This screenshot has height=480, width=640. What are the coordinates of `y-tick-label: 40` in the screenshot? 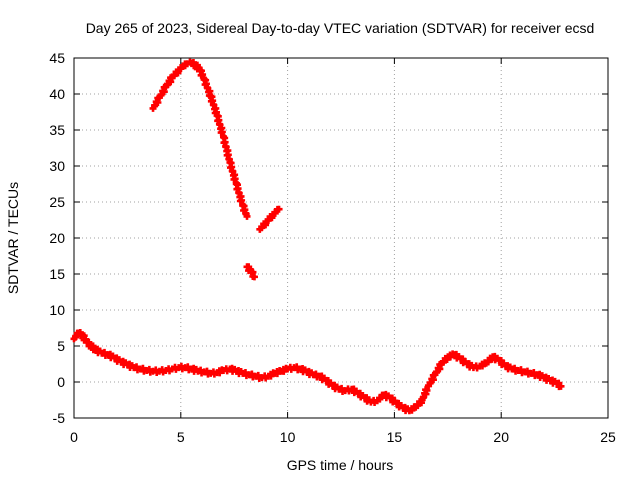 It's located at (57, 94).